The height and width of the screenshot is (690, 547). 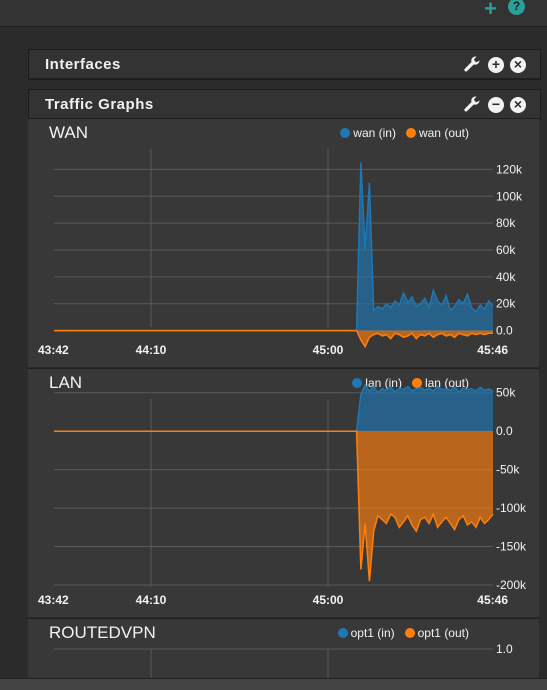 I want to click on y-tick-label: 120k, so click(x=509, y=169).